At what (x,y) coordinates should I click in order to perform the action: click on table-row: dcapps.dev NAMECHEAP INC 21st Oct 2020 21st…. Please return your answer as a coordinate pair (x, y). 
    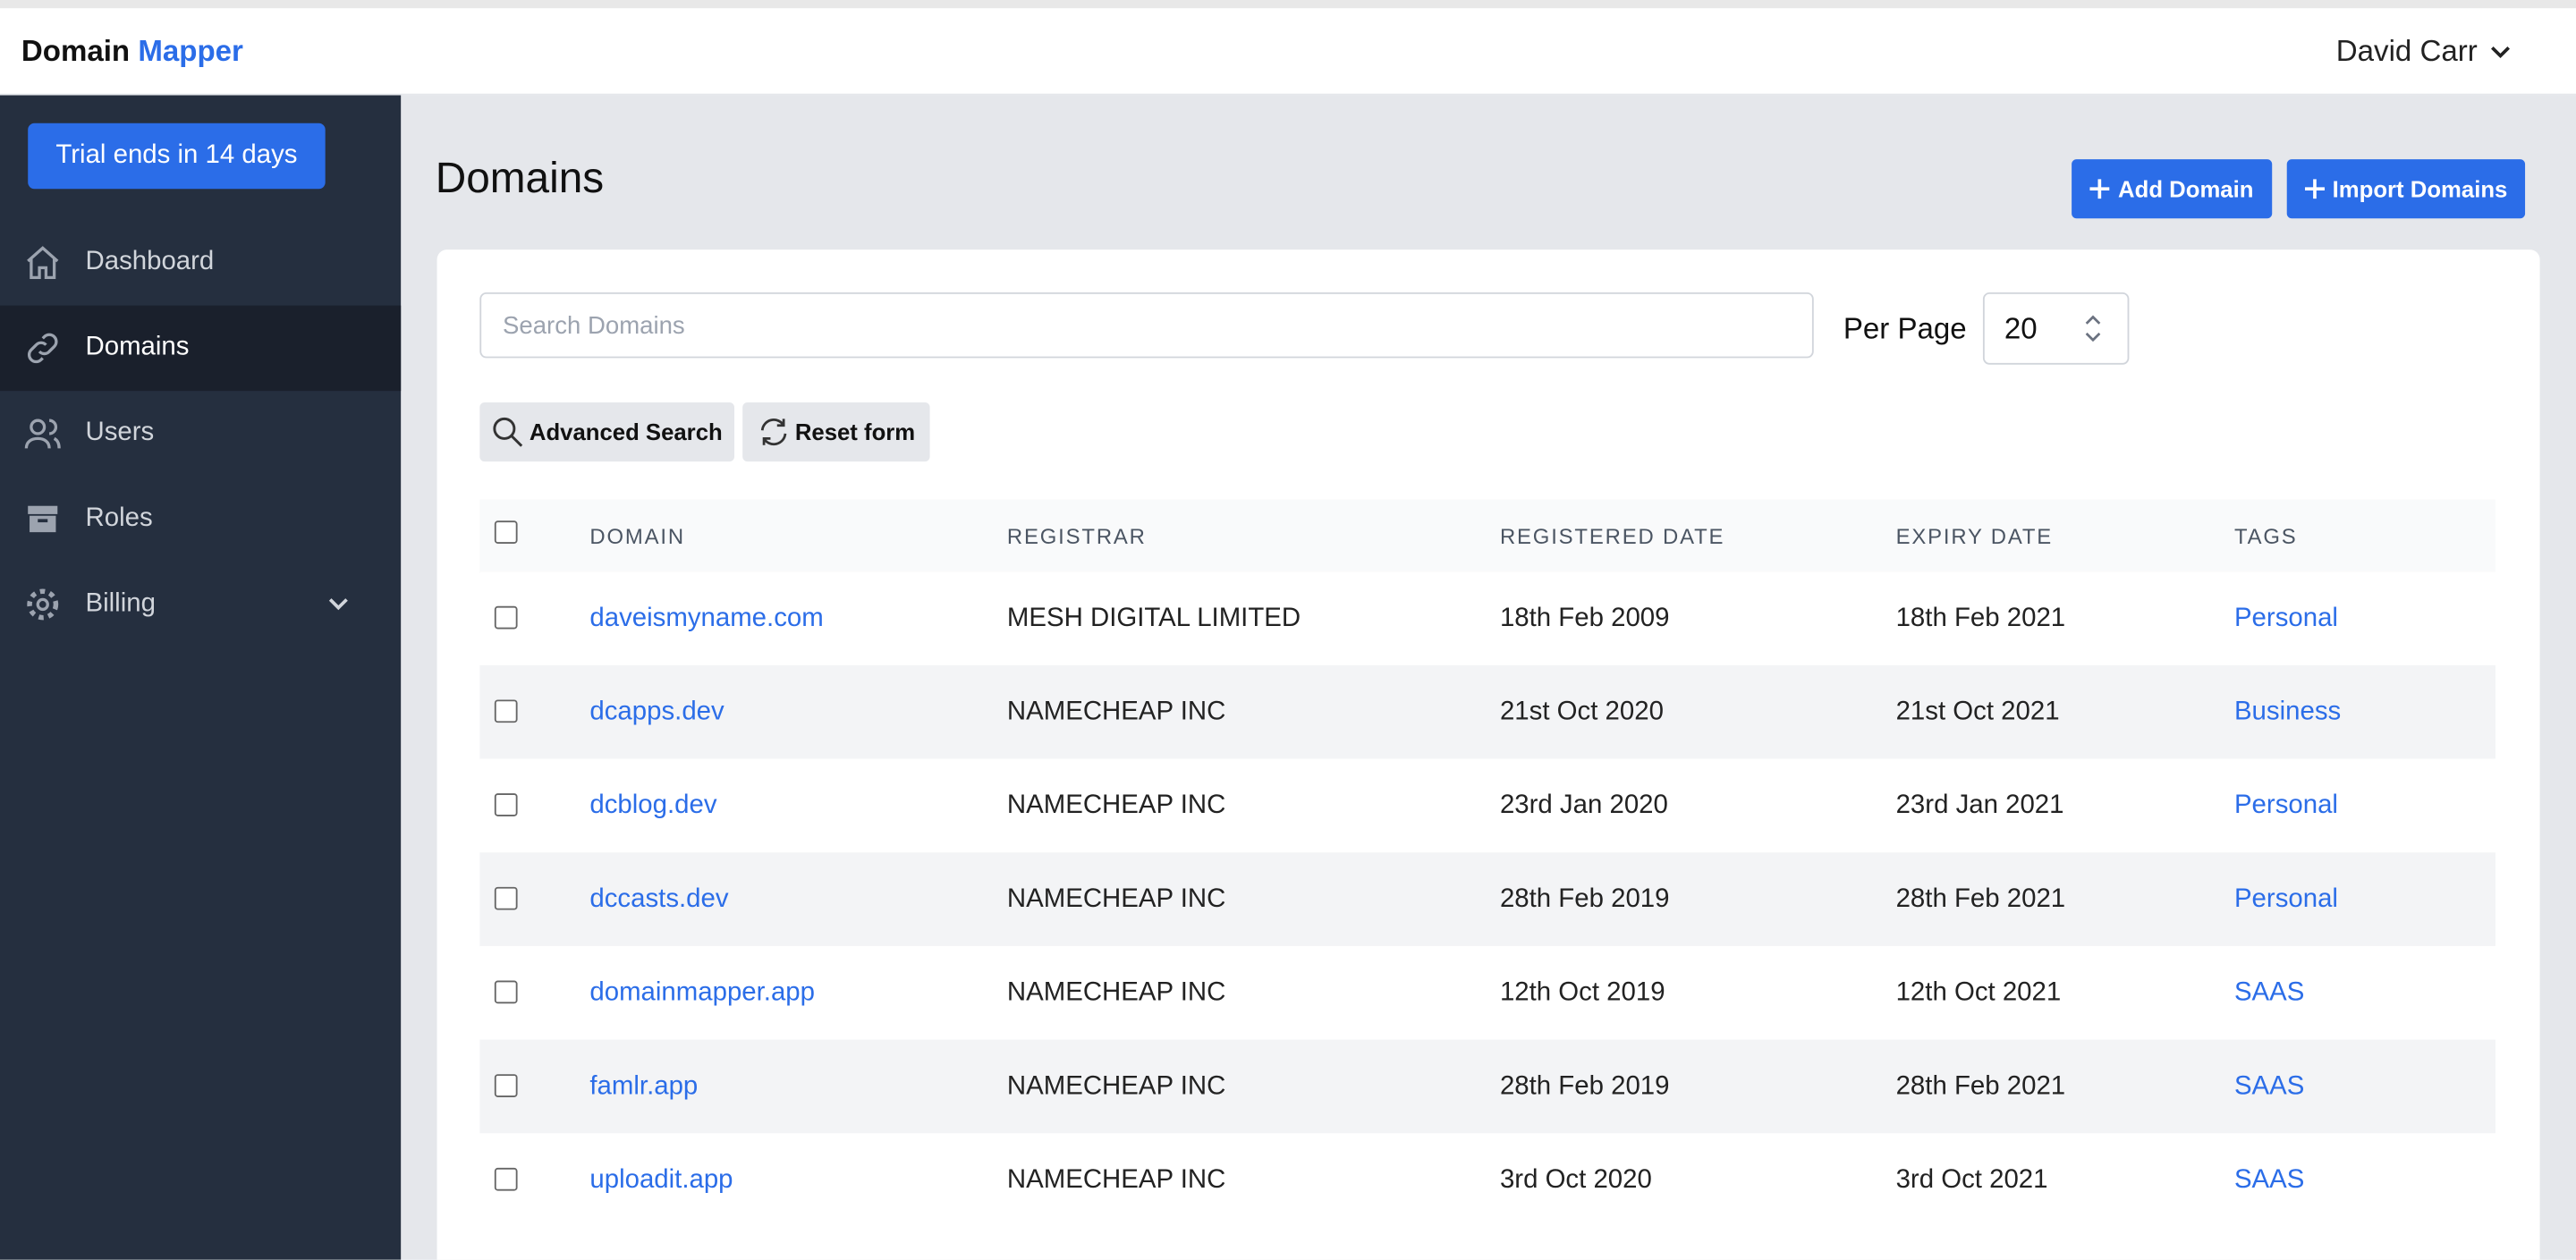
    Looking at the image, I should click on (1487, 711).